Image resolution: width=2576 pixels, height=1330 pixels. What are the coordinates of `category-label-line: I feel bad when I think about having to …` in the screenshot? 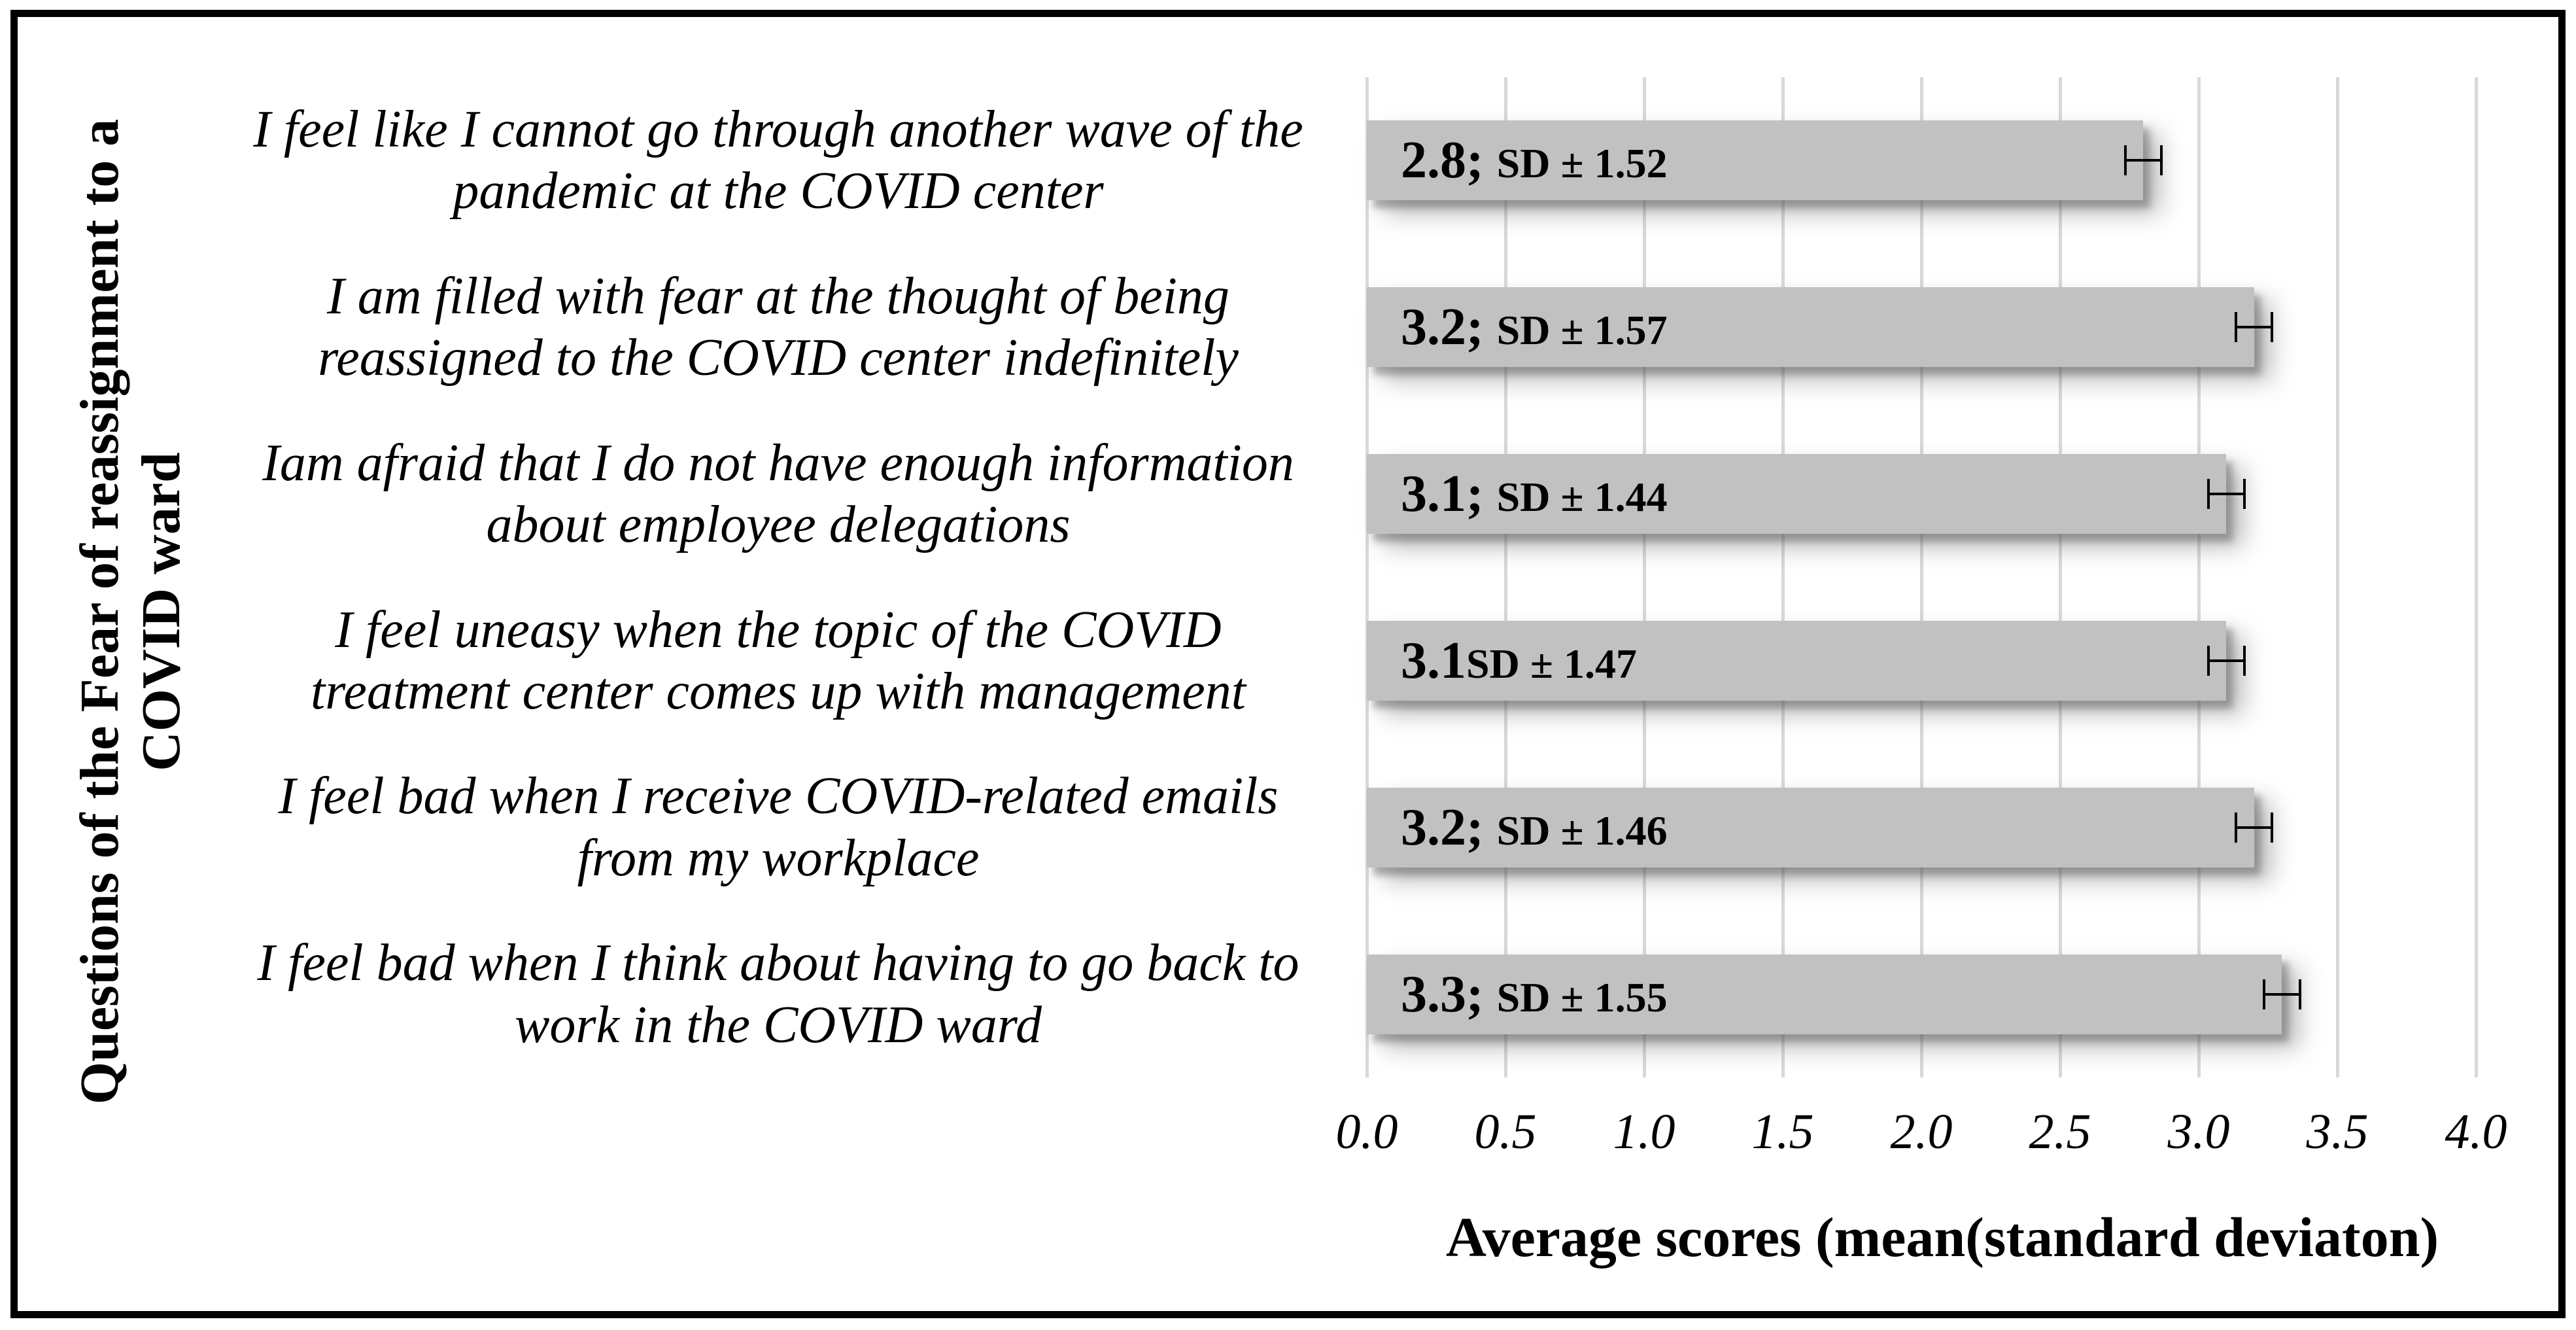 It's located at (778, 963).